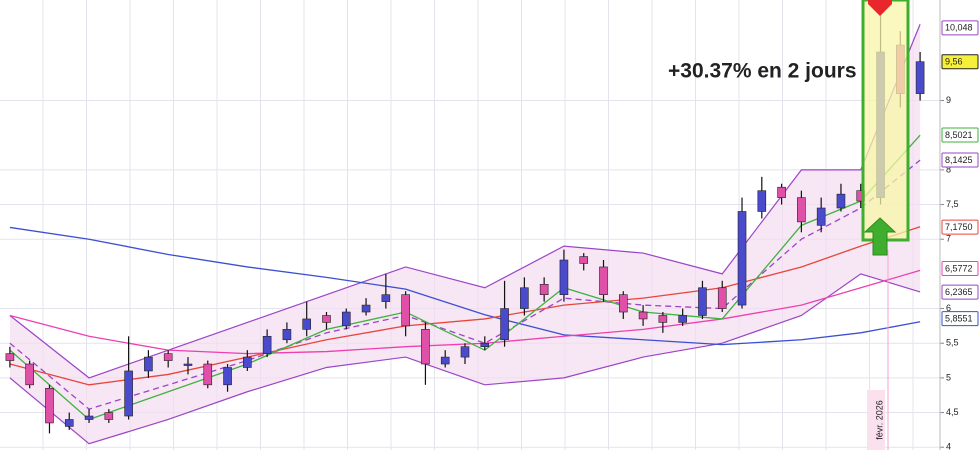 The height and width of the screenshot is (450, 980). I want to click on price-badge-label: 9,56, so click(954, 62).